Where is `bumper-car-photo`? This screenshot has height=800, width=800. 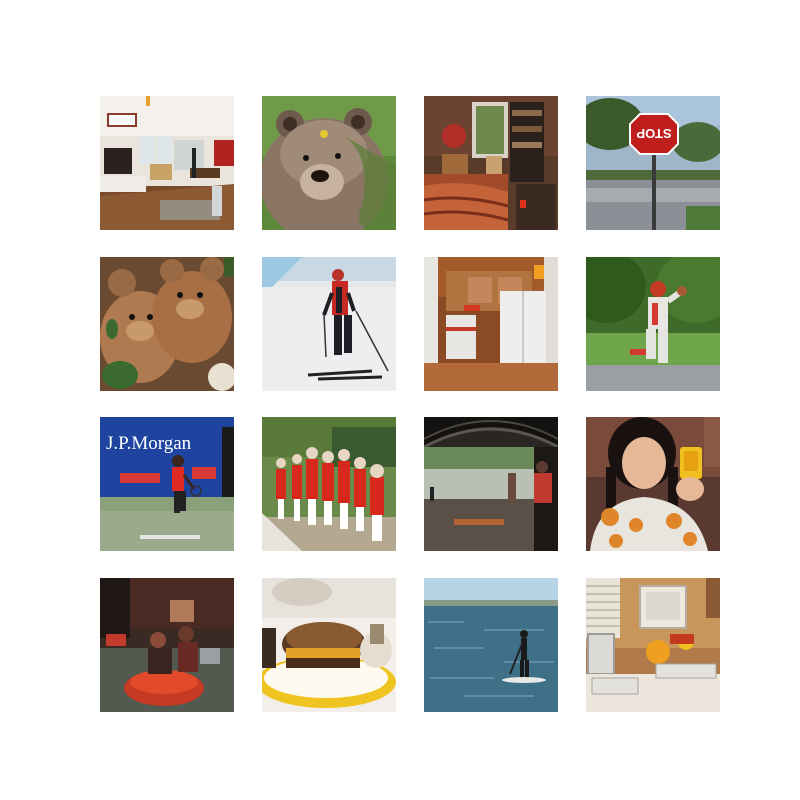
bumper-car-photo is located at coordinates (167, 645).